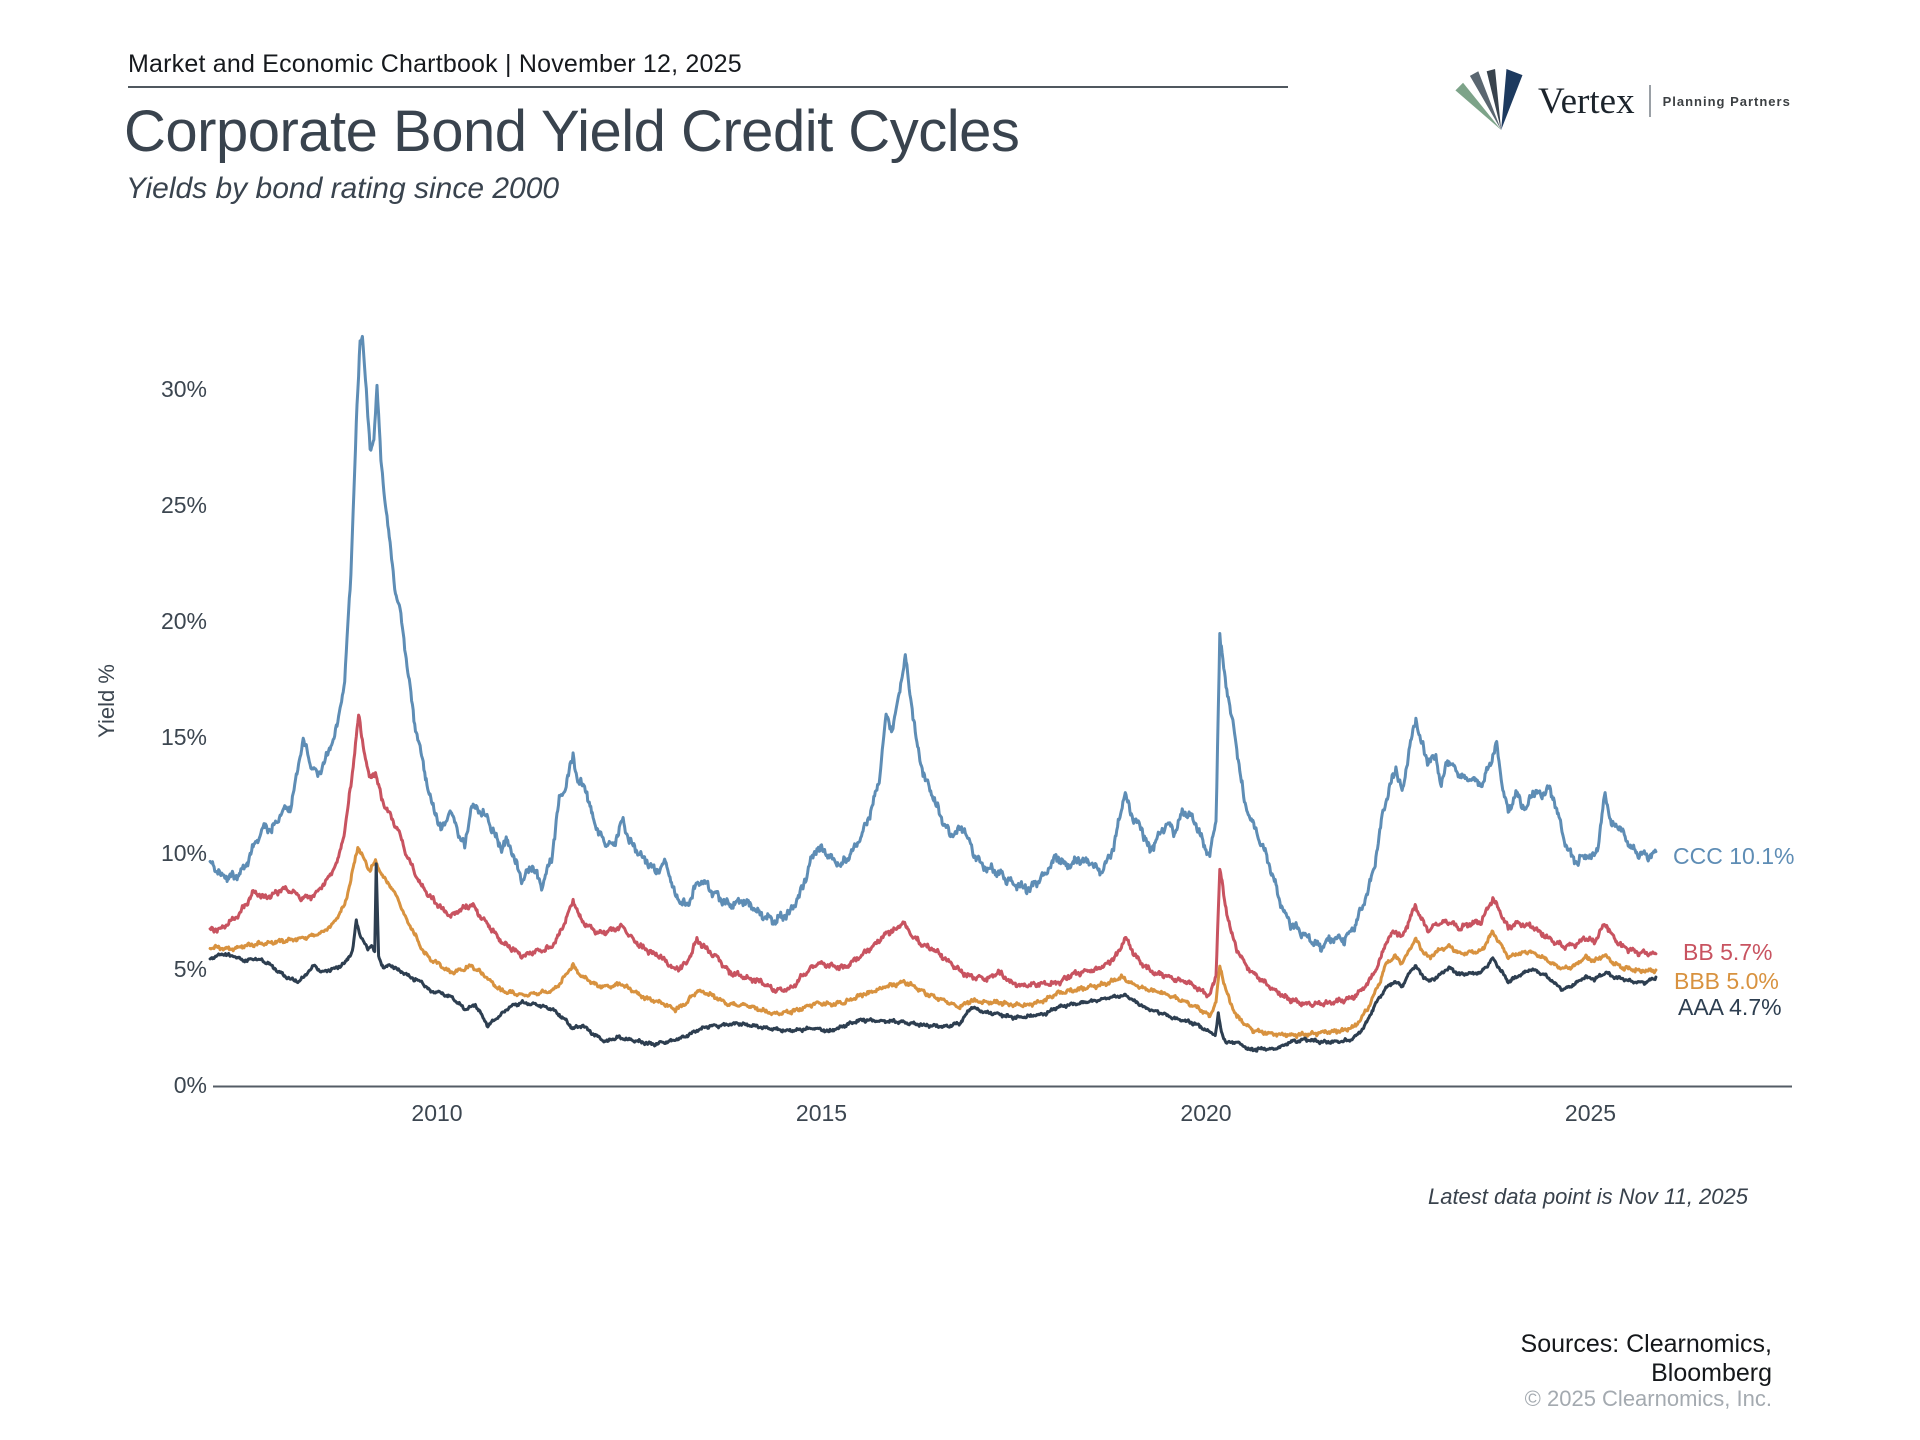 The height and width of the screenshot is (1440, 1920). I want to click on logo-divider, so click(1649, 101).